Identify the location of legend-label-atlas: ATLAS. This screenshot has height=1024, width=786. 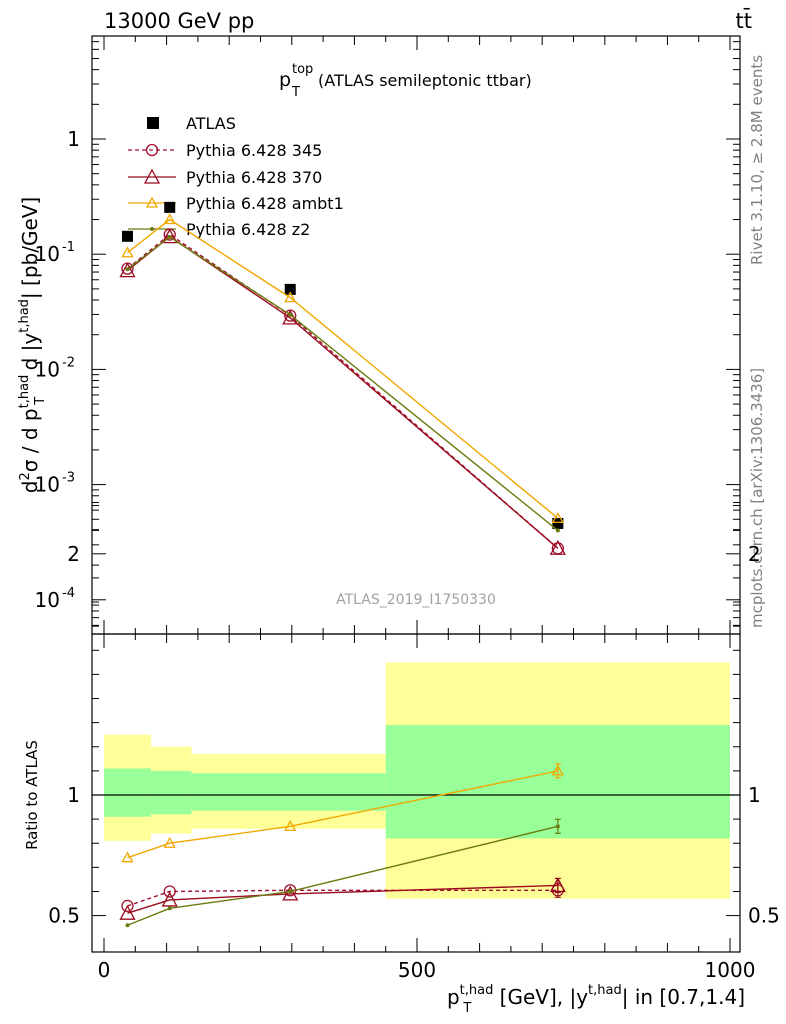
(211, 123).